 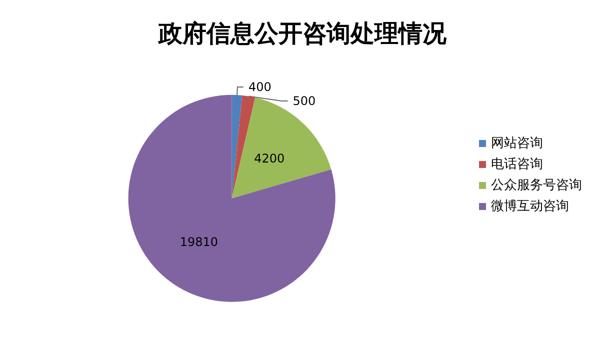 What do you see at coordinates (260, 87) in the screenshot?
I see `data-label: 400` at bounding box center [260, 87].